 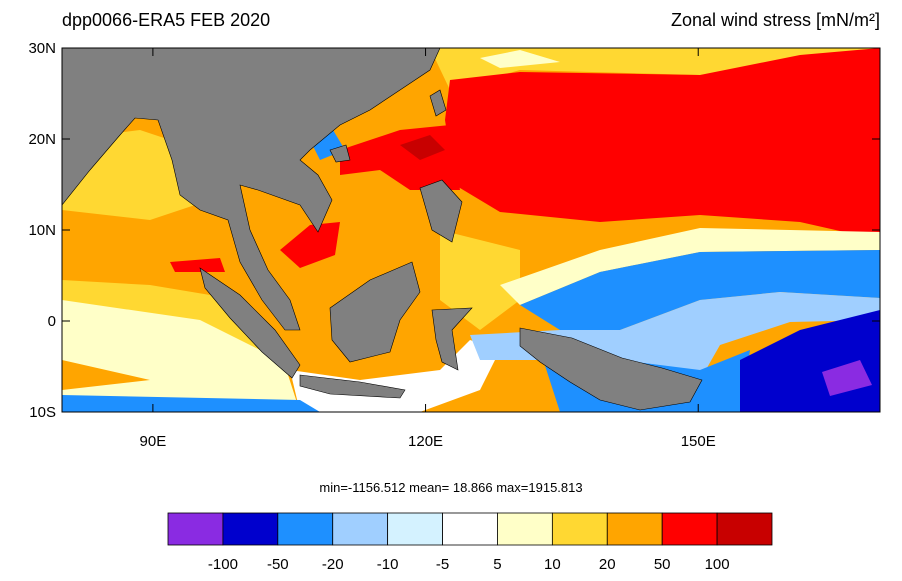 What do you see at coordinates (717, 564) in the screenshot?
I see `colorbar-label: 100` at bounding box center [717, 564].